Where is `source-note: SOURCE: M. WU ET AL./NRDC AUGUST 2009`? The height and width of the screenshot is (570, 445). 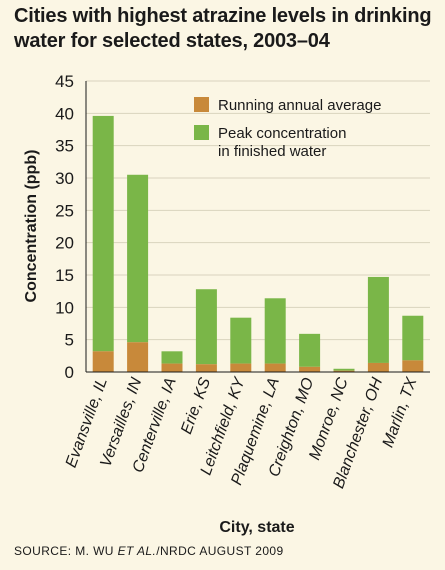 source-note: SOURCE: M. WU ET AL./NRDC AUGUST 2009 is located at coordinates (149, 551).